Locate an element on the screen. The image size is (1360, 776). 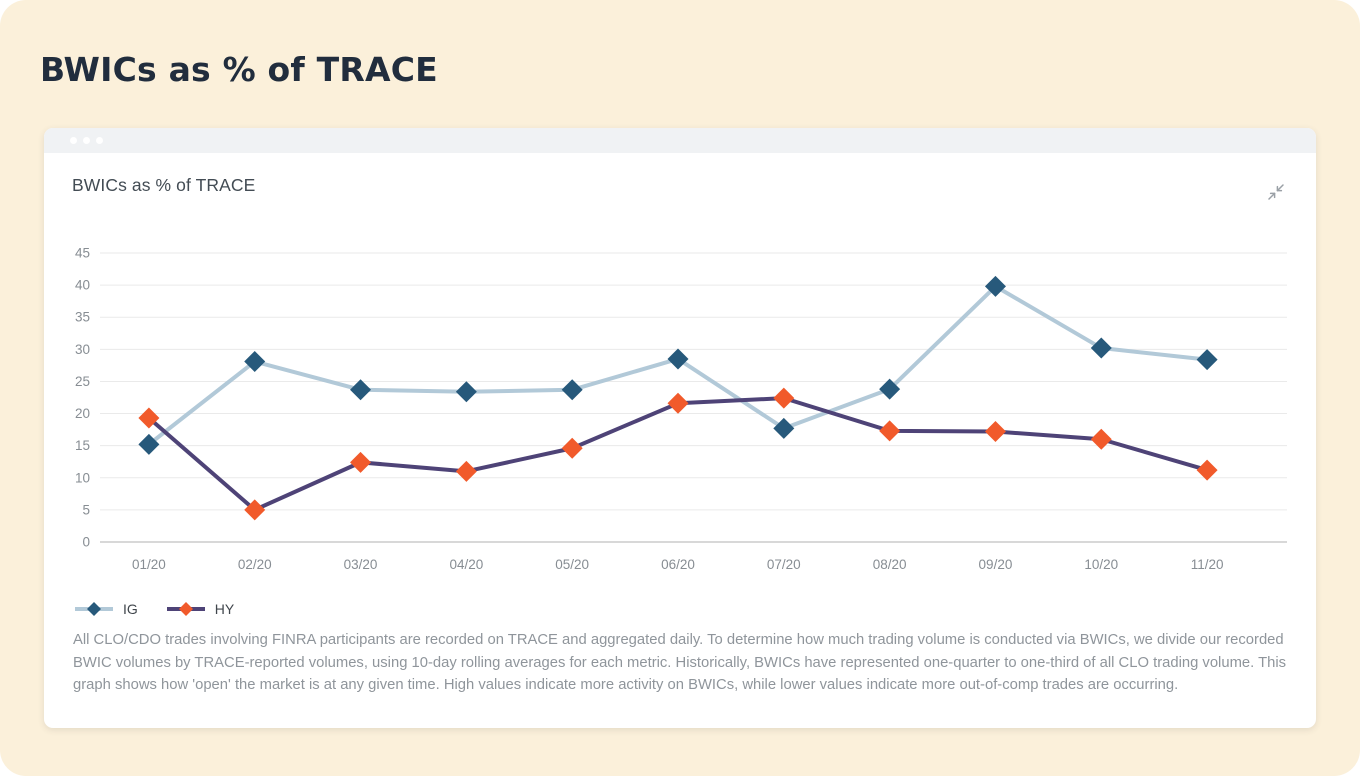
chart-legend: IG HY is located at coordinates (154, 609).